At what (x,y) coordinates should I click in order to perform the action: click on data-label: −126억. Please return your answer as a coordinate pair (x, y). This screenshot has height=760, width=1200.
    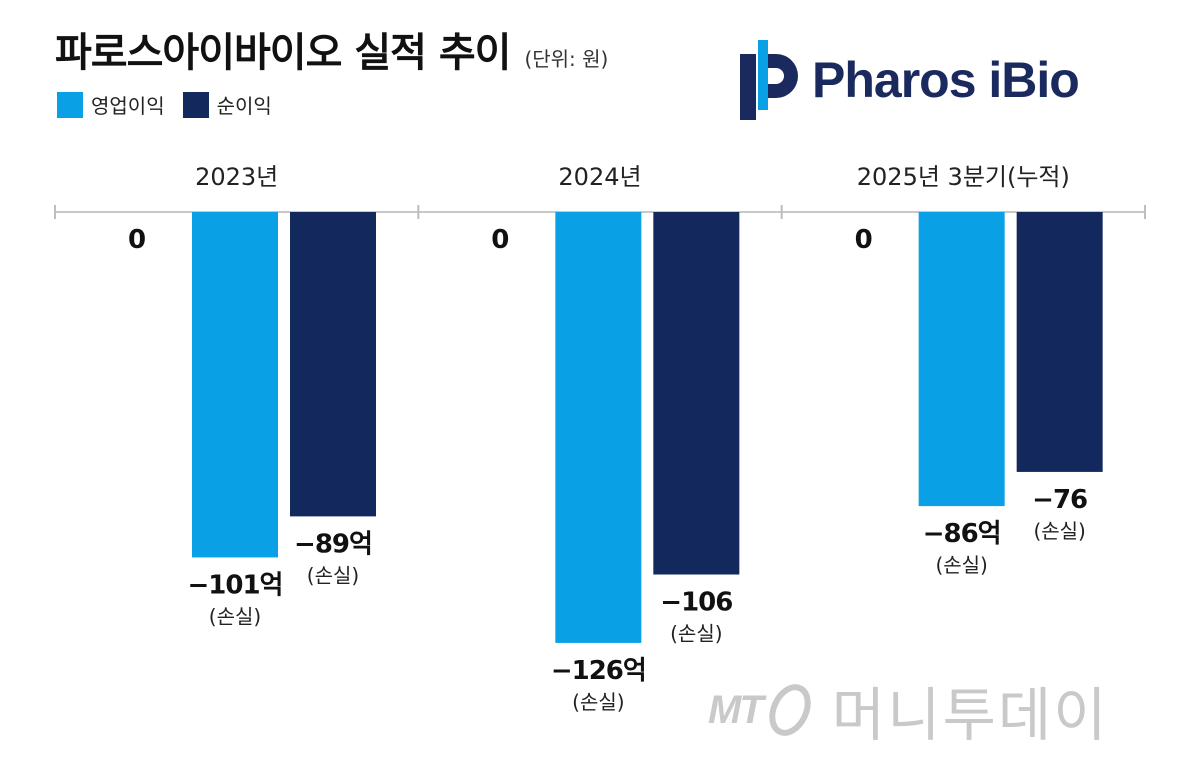
    Looking at the image, I should click on (598, 671).